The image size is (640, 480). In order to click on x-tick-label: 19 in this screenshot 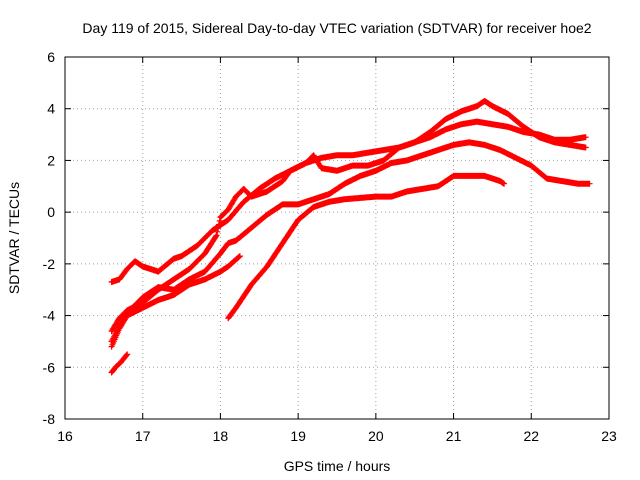, I will do `click(298, 436)`.